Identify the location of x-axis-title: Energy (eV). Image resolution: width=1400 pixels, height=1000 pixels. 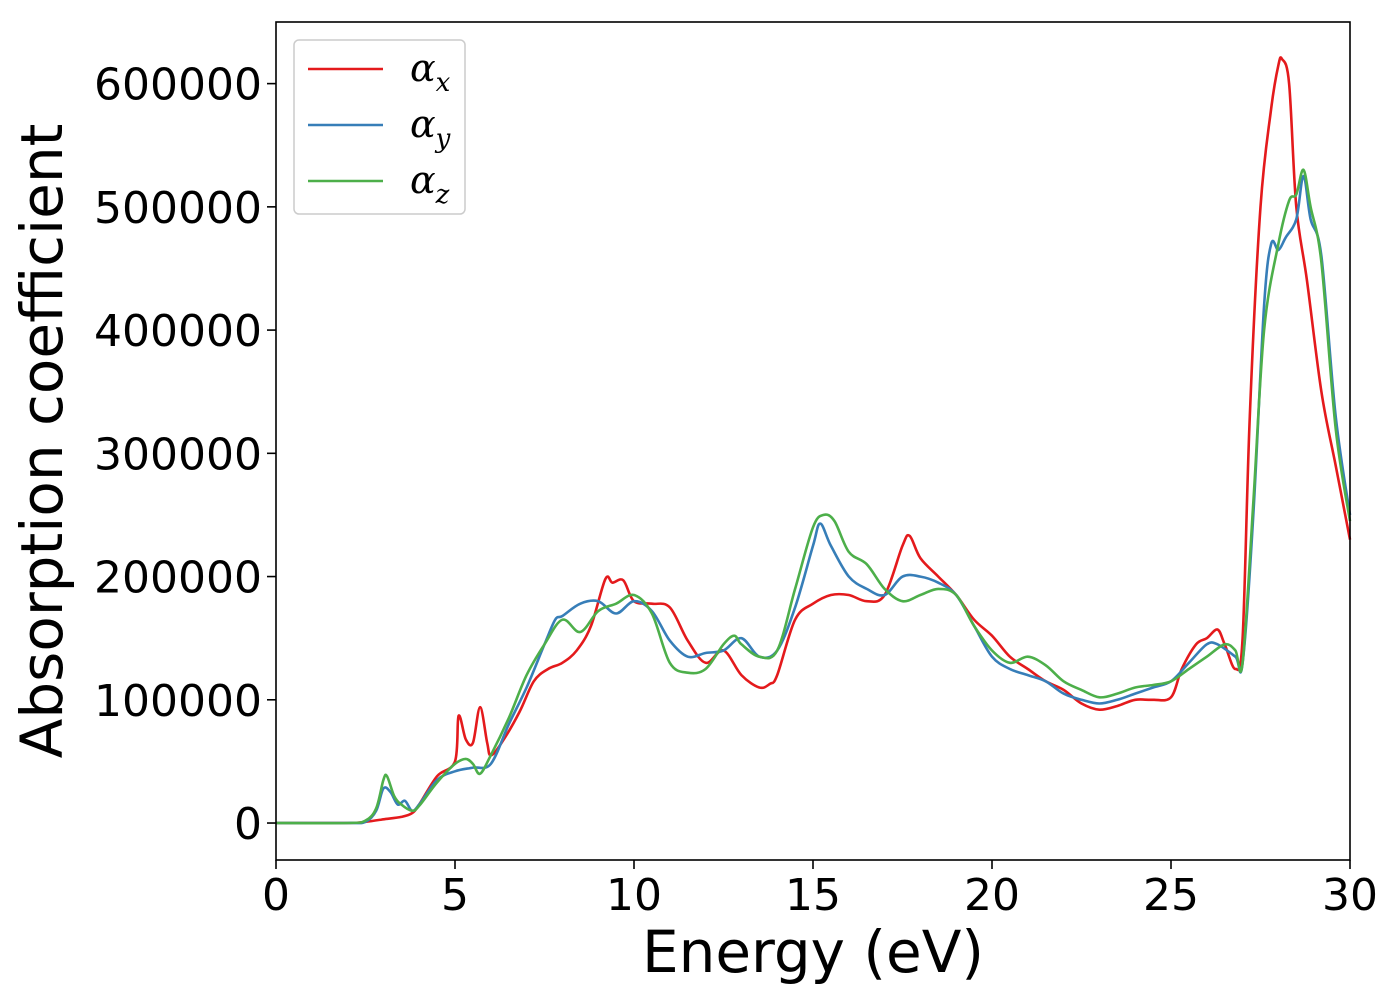
(813, 952).